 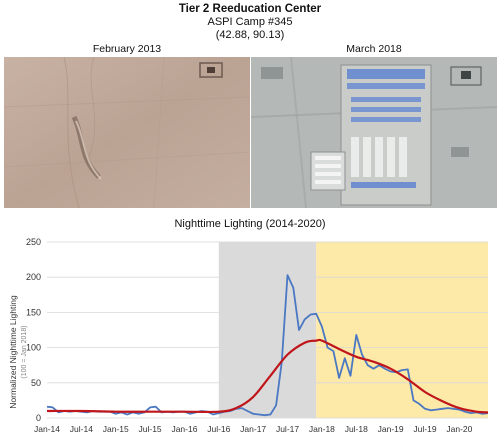 I want to click on x-tick-label: Jul-18, so click(x=356, y=429).